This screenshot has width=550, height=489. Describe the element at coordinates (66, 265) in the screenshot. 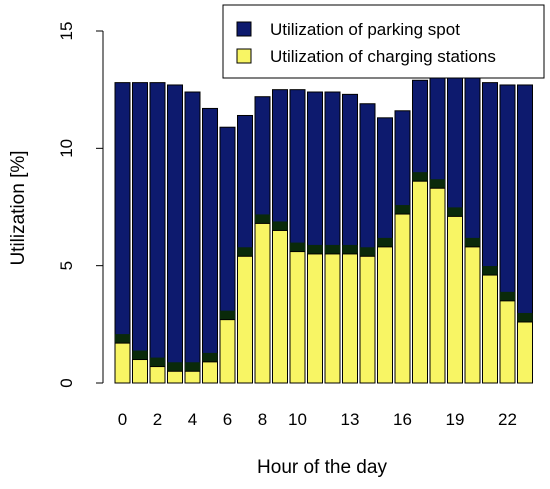

I see `y-tick-label: 5` at that location.